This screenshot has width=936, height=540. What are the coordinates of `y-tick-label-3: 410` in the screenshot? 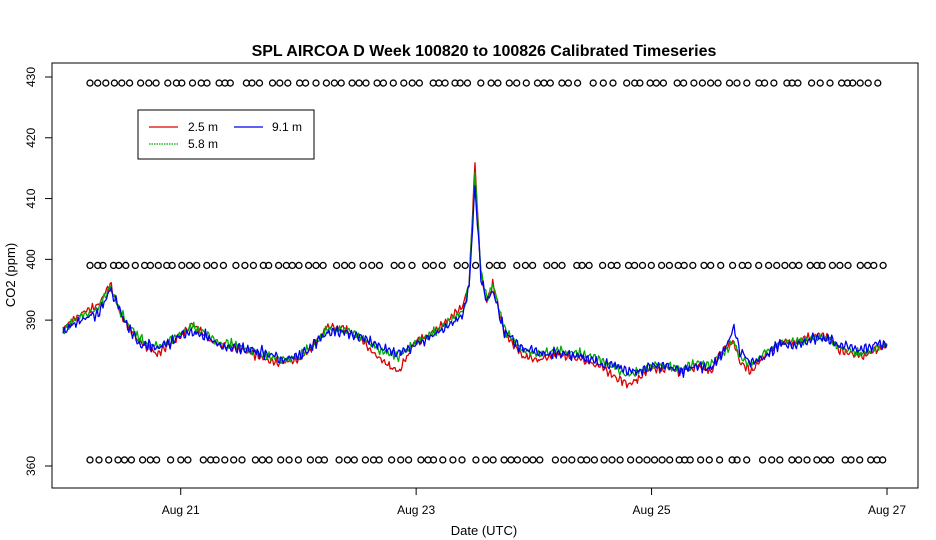 It's located at (31, 198).